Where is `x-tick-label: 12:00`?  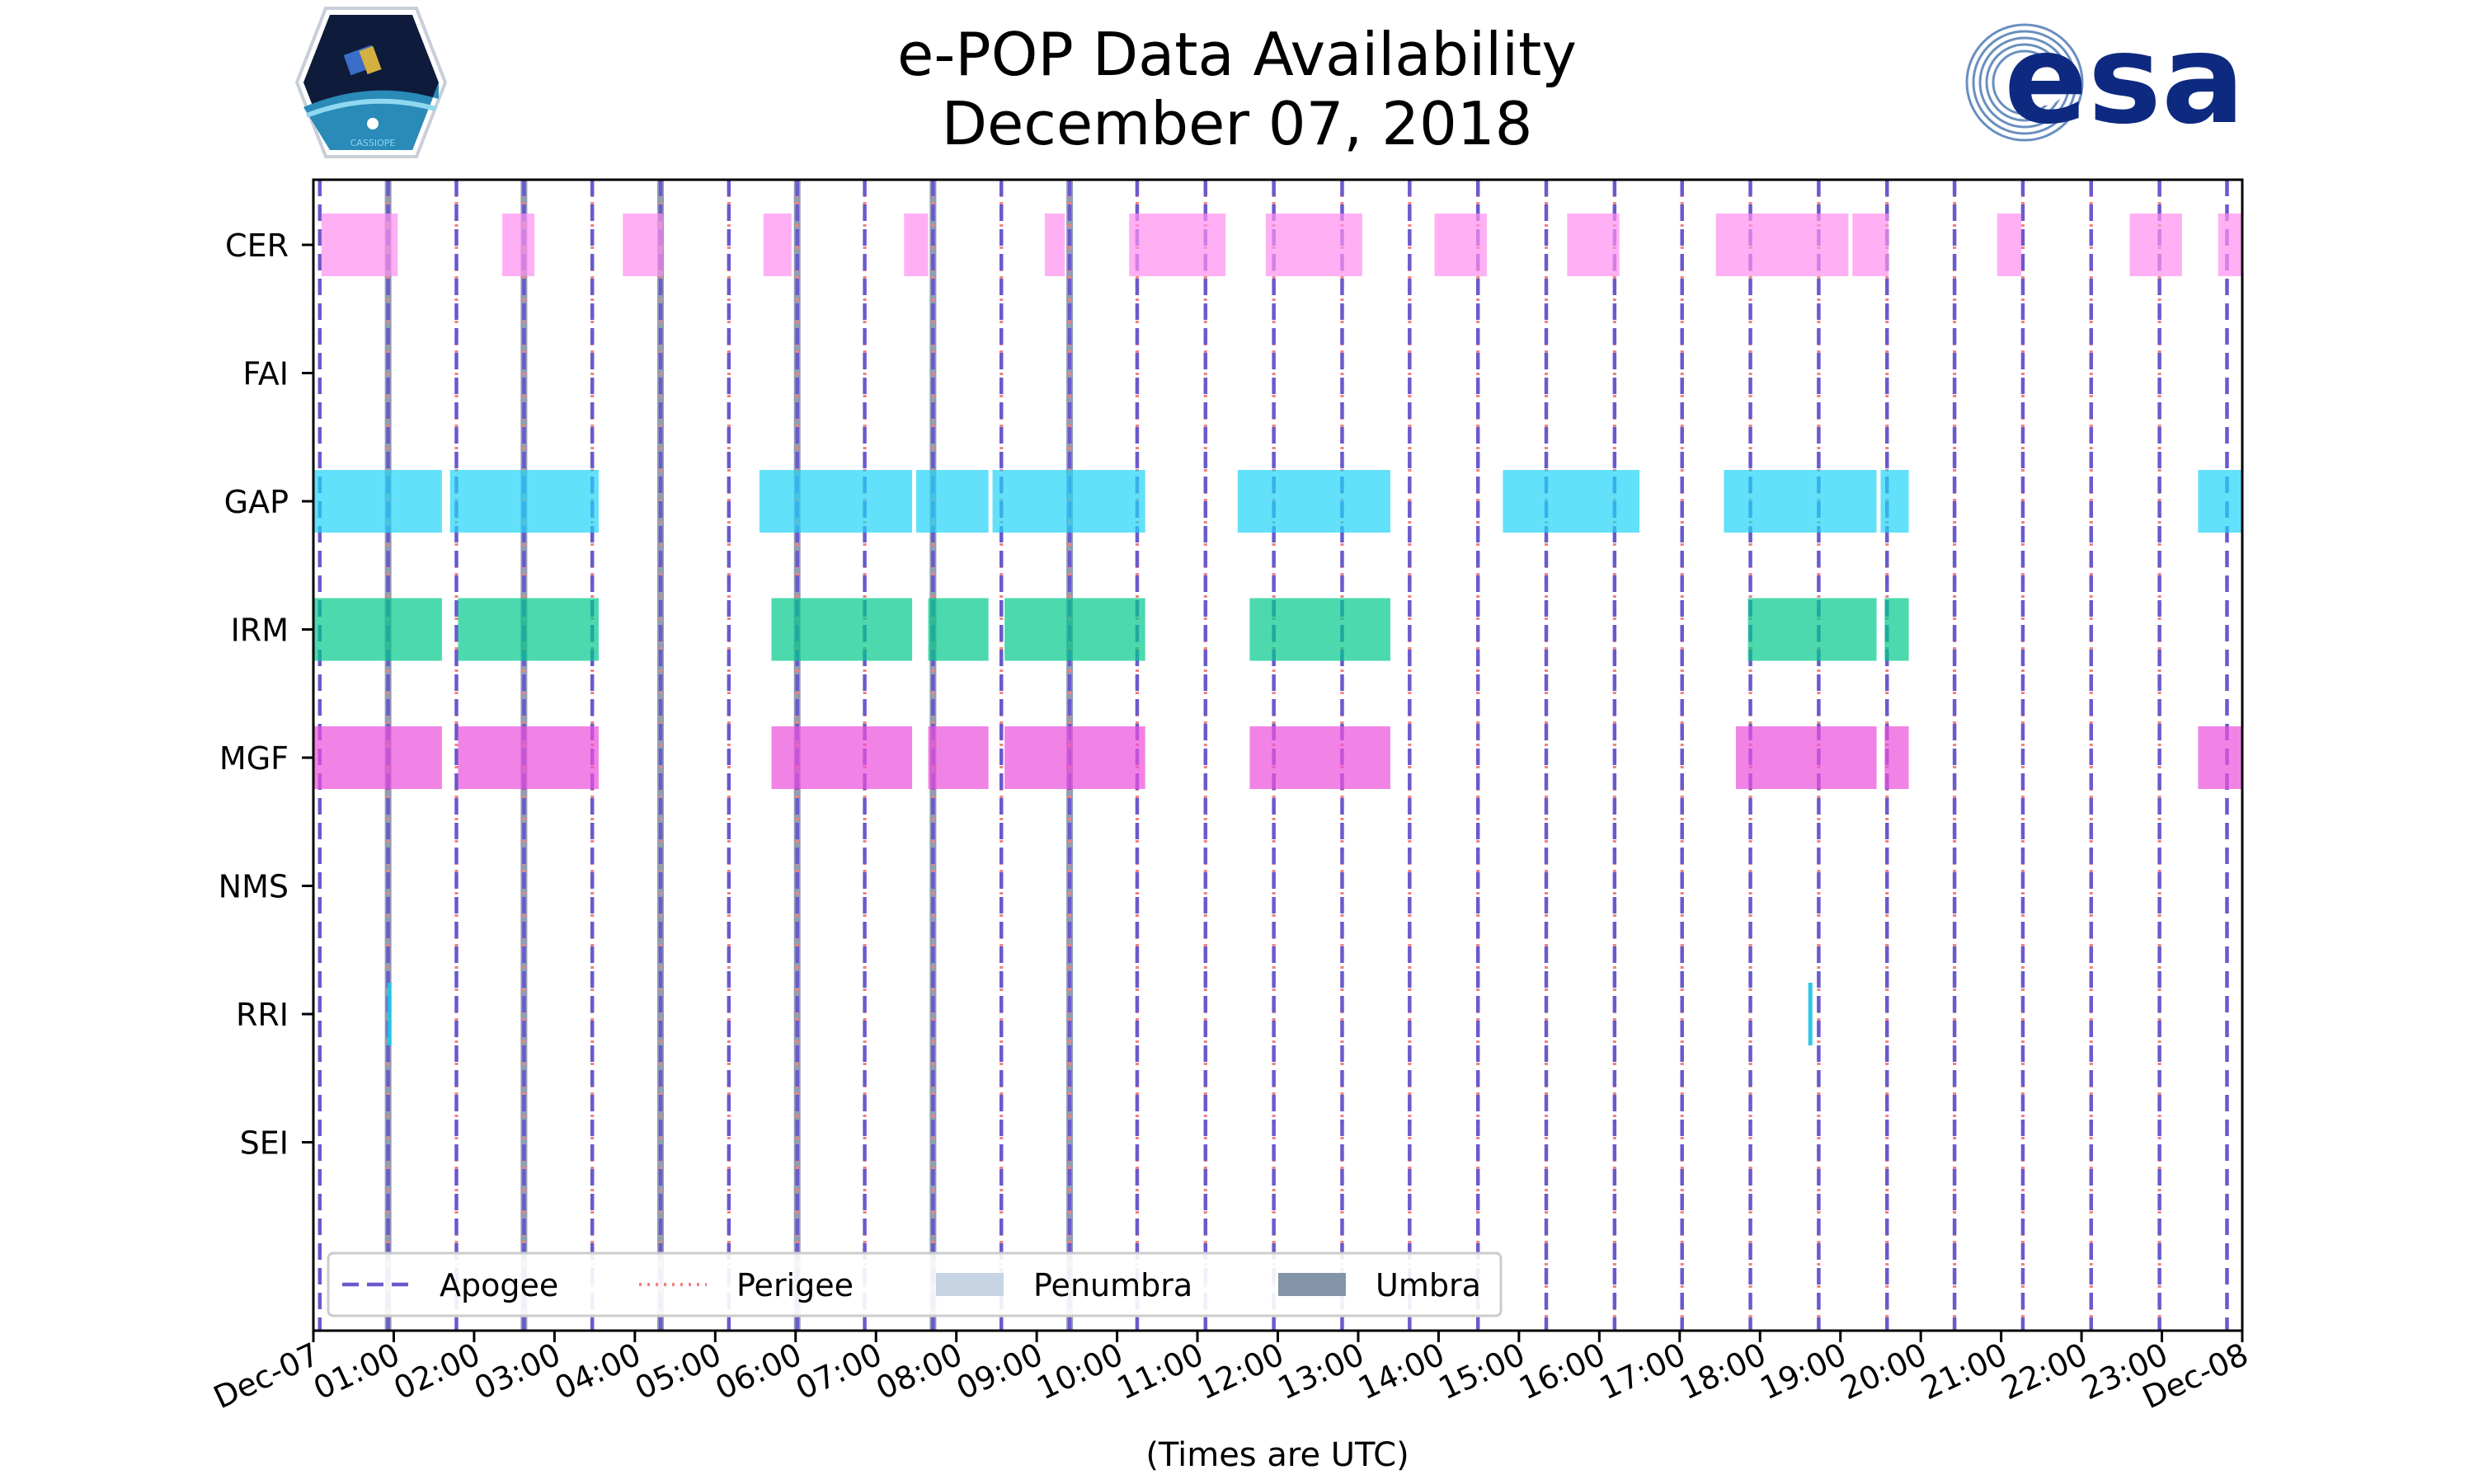
x-tick-label: 12:00 is located at coordinates (1240, 1371).